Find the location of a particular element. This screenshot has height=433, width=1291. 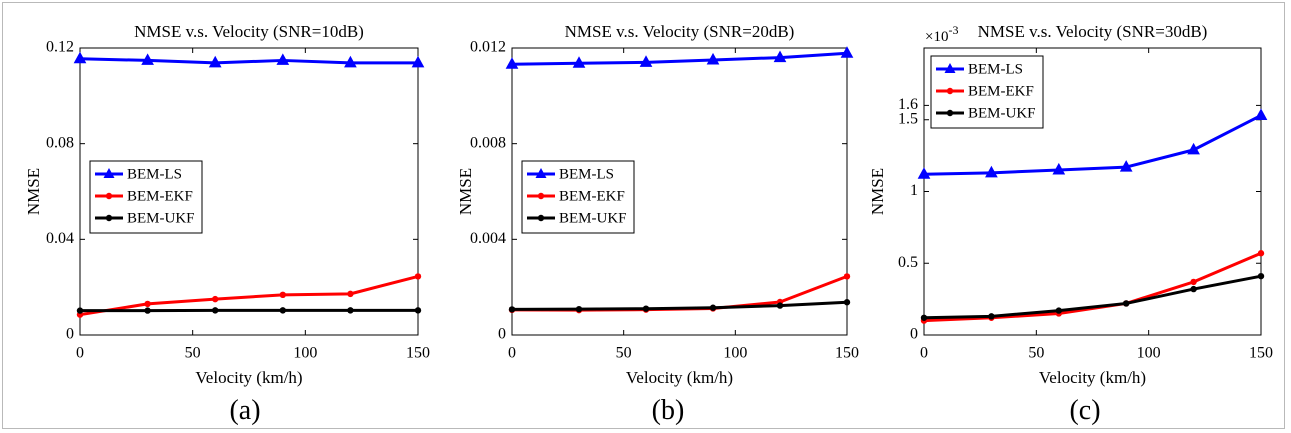

panel-label-a: (a) is located at coordinates (245, 410).